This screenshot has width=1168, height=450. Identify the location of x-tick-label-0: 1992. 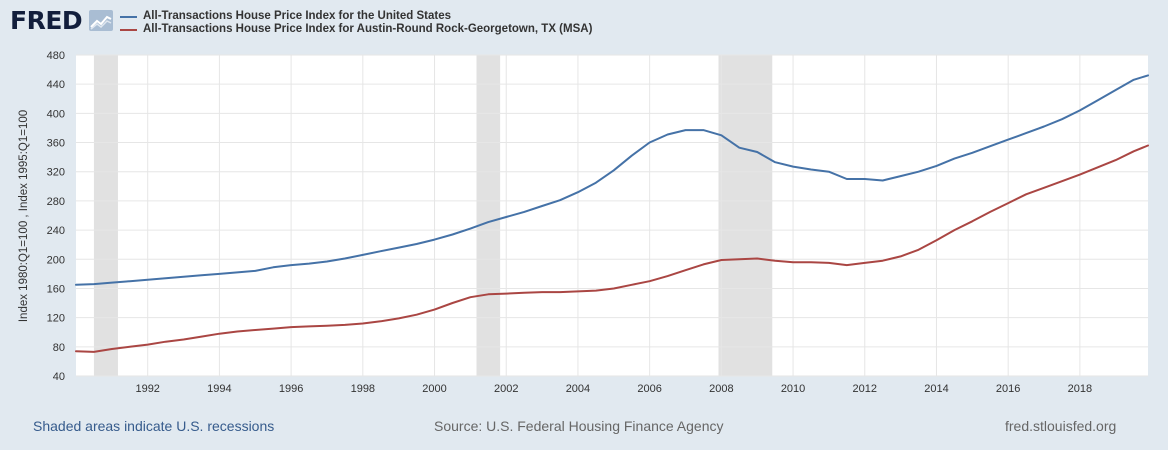
(147, 389).